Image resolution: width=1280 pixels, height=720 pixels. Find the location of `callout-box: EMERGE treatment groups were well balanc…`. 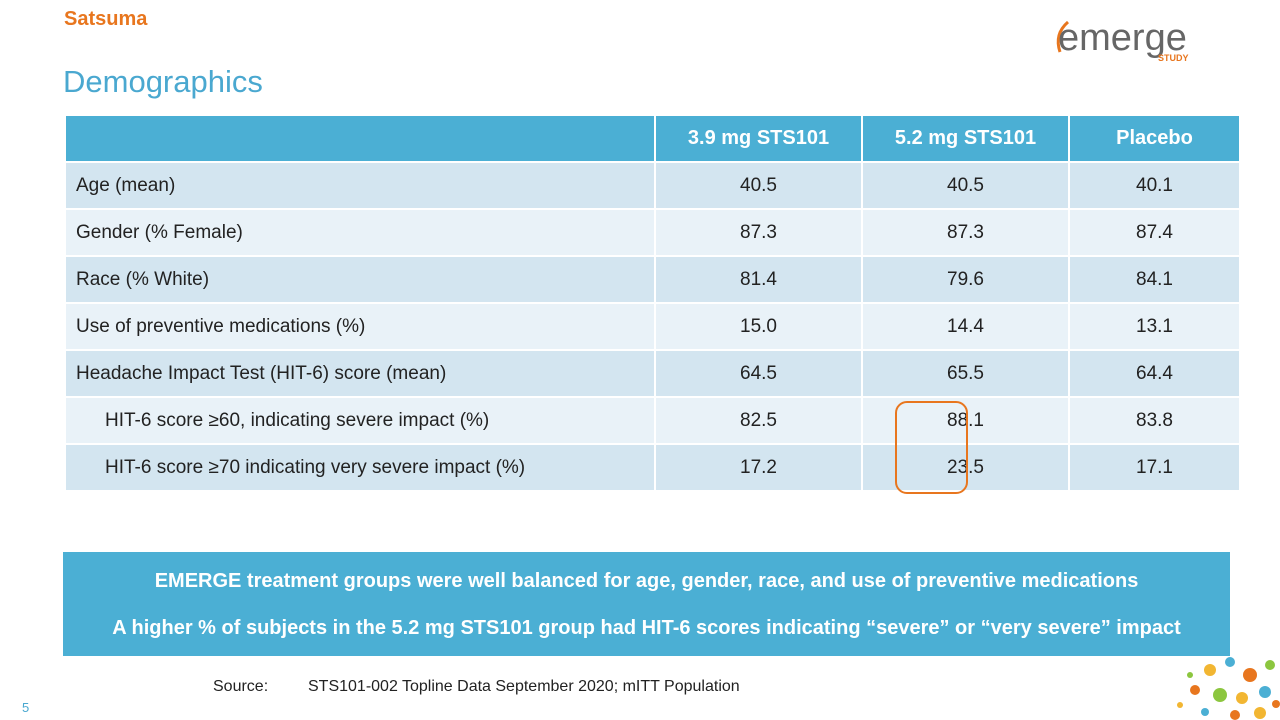

callout-box: EMERGE treatment groups were well balanc… is located at coordinates (646, 604).